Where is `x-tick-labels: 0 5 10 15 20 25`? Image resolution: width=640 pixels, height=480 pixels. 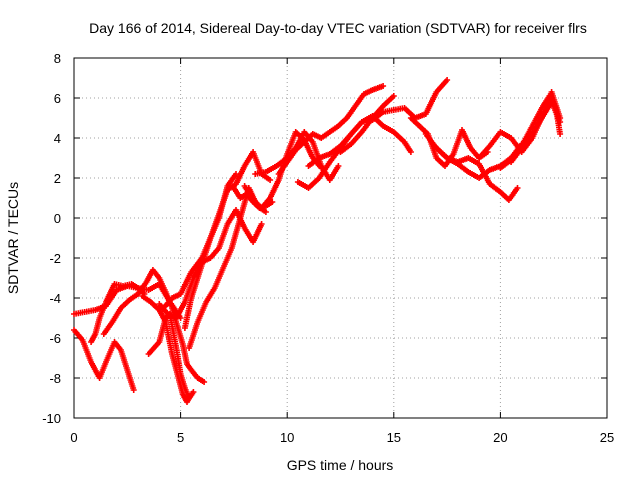
x-tick-labels: 0 5 10 15 20 25 is located at coordinates (342, 437).